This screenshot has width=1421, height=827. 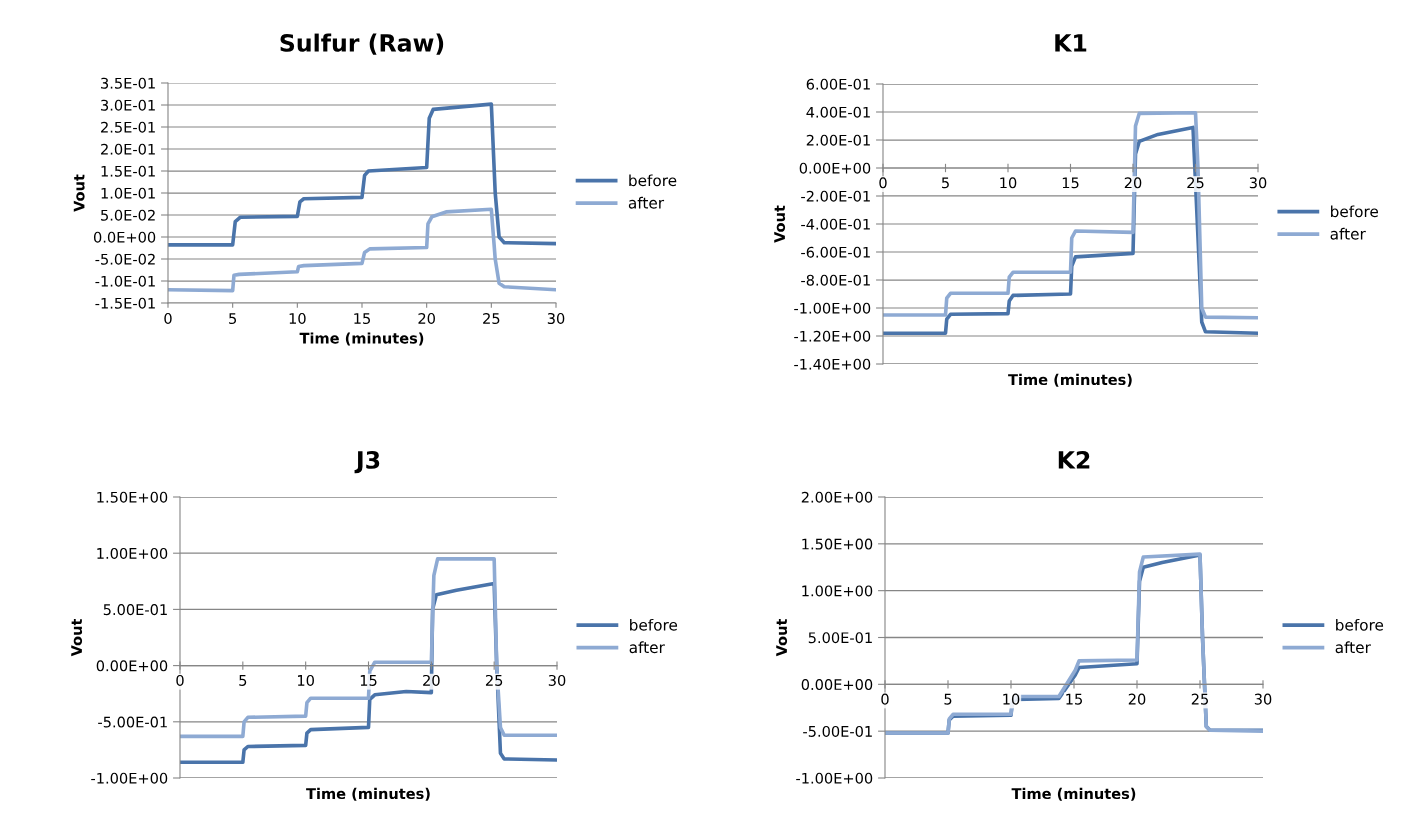 What do you see at coordinates (128, 83) in the screenshot?
I see `y-tick-label: 3.5E-01` at bounding box center [128, 83].